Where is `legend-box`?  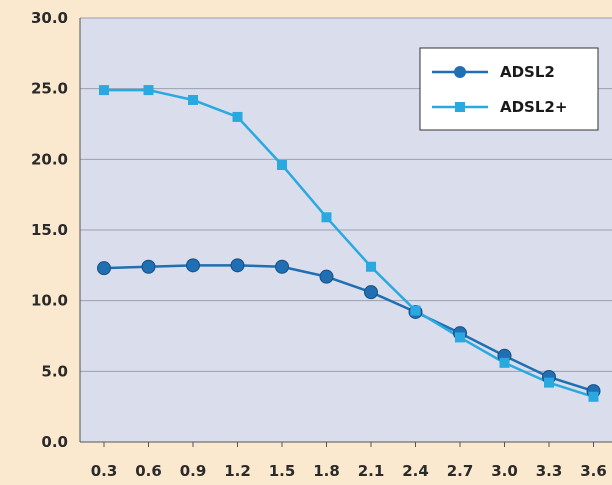 legend-box is located at coordinates (509, 89).